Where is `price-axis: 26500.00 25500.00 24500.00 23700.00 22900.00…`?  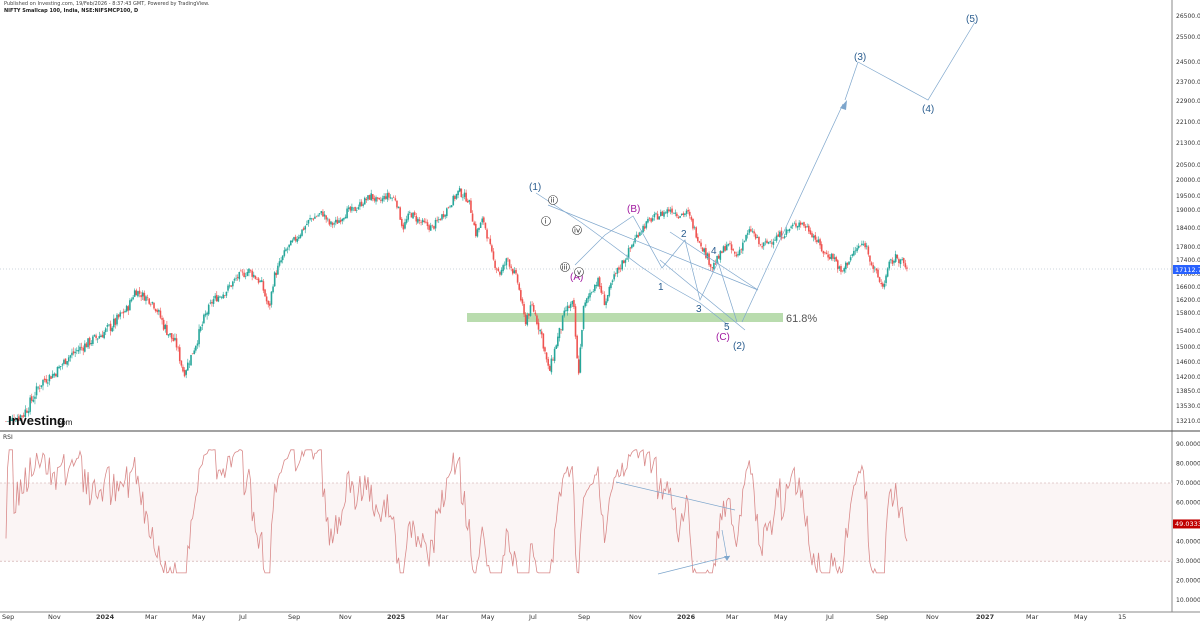
price-axis: 26500.00 25500.00 24500.00 23700.00 22900.00… is located at coordinates (1188, 219).